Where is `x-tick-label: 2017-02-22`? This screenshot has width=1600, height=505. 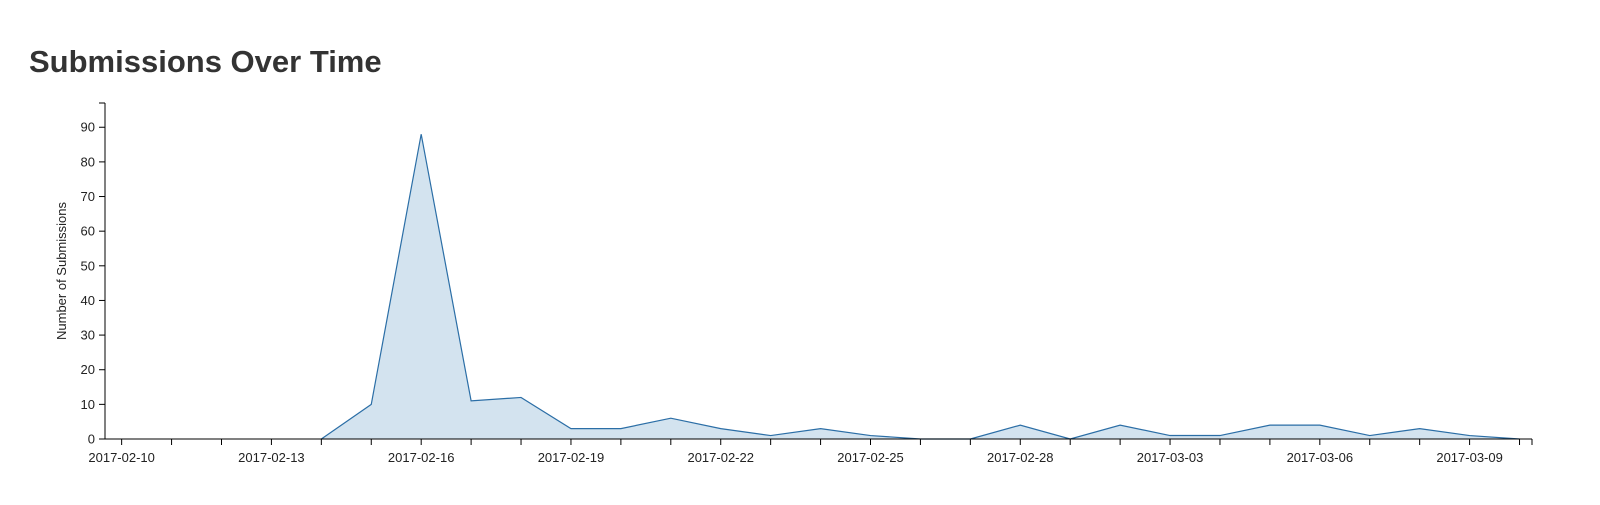 x-tick-label: 2017-02-22 is located at coordinates (720, 457).